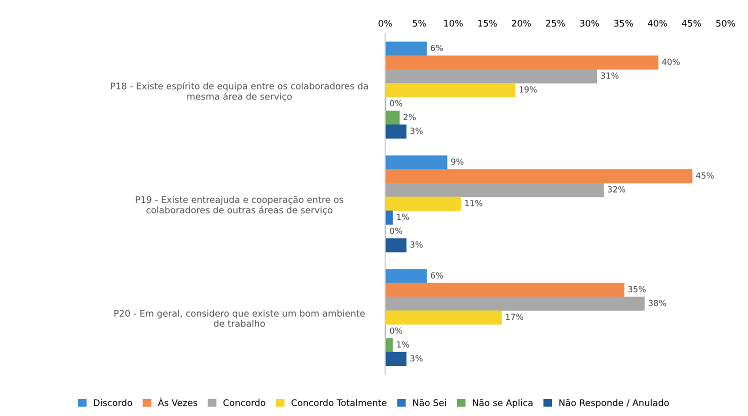 This screenshot has height=416, width=748. Describe the element at coordinates (453, 23) in the screenshot. I see `x-tick-label: 10%` at that location.